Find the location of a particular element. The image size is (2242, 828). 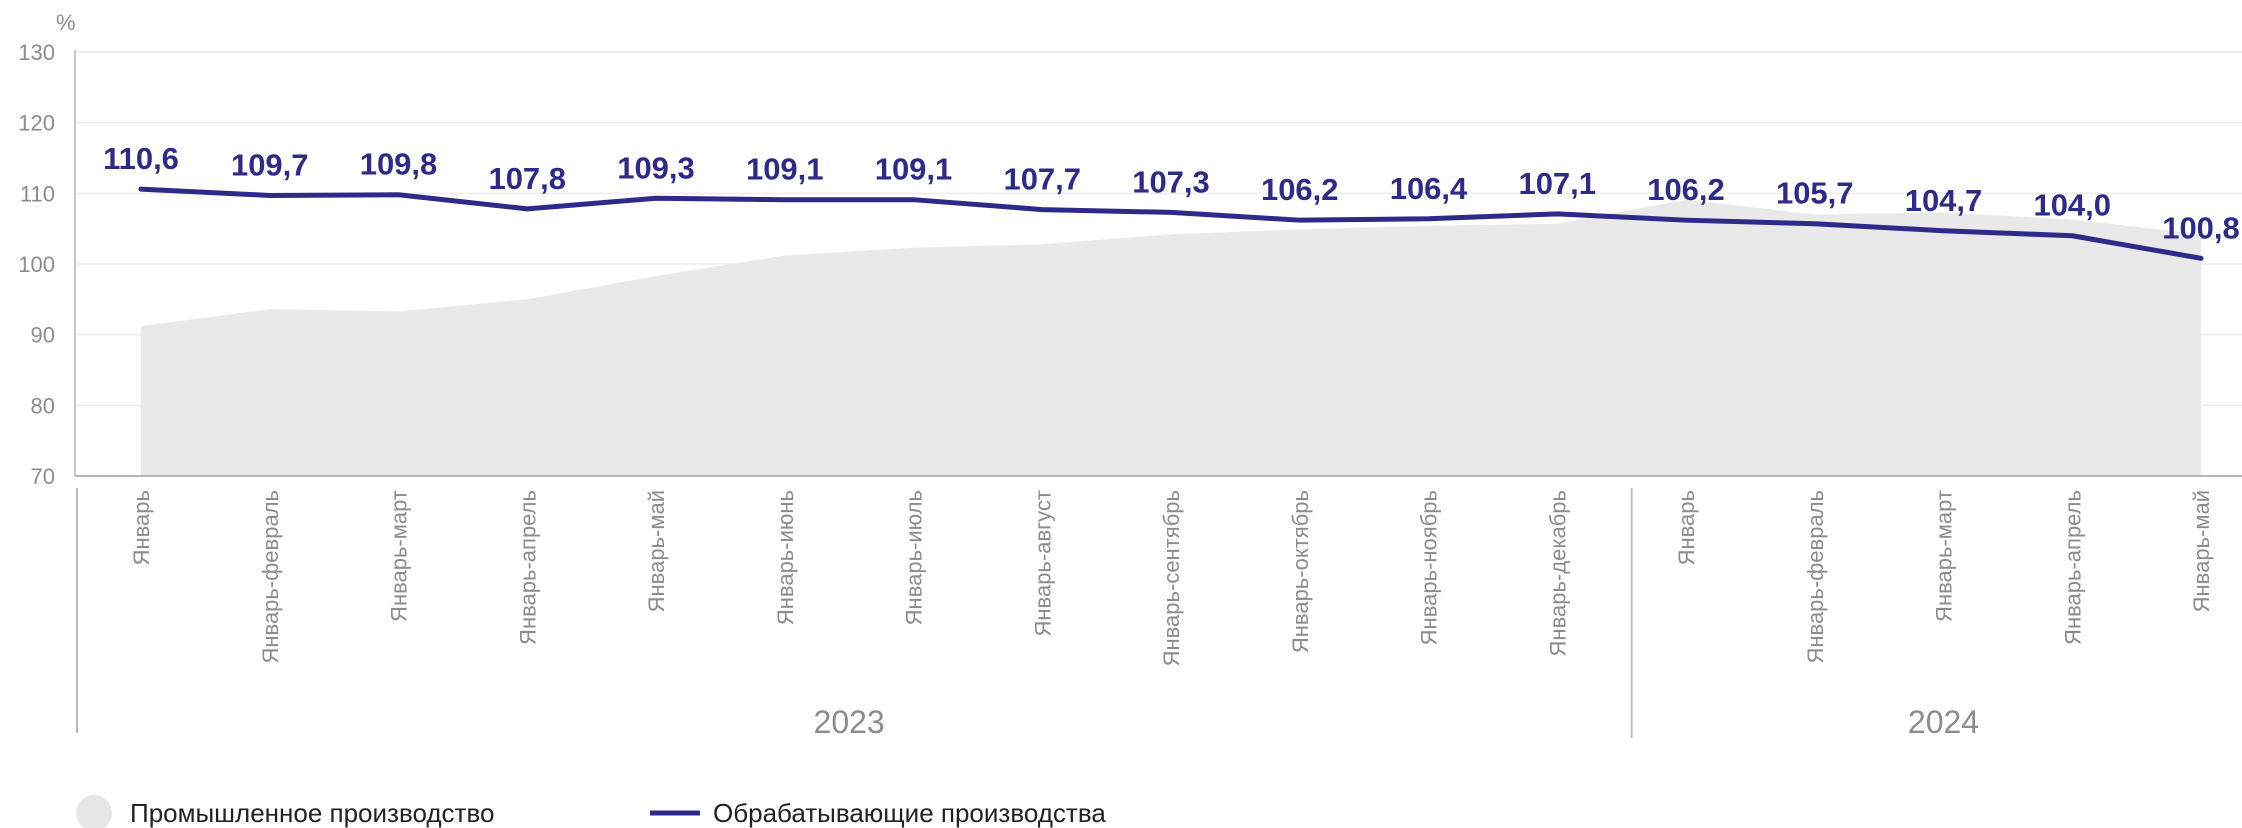

data-label: 107,7 is located at coordinates (1042, 179).